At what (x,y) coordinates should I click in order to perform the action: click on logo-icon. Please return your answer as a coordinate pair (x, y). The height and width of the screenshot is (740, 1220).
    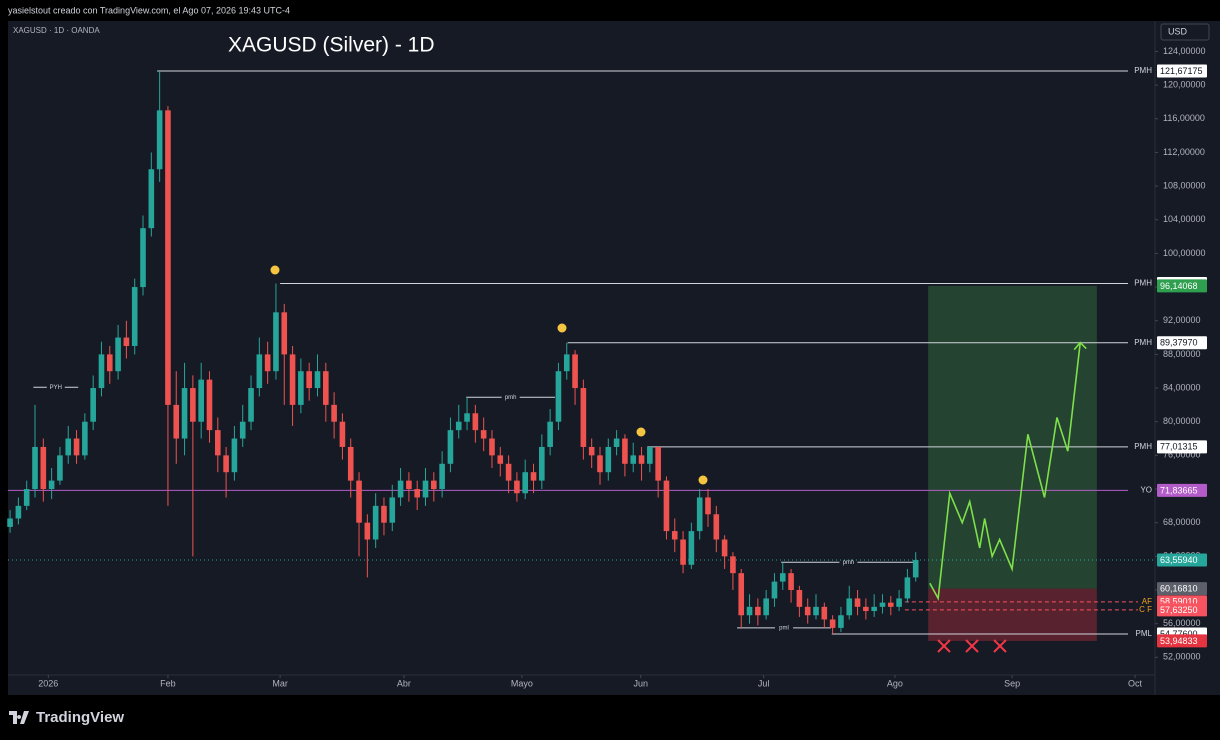
    Looking at the image, I should click on (19, 717).